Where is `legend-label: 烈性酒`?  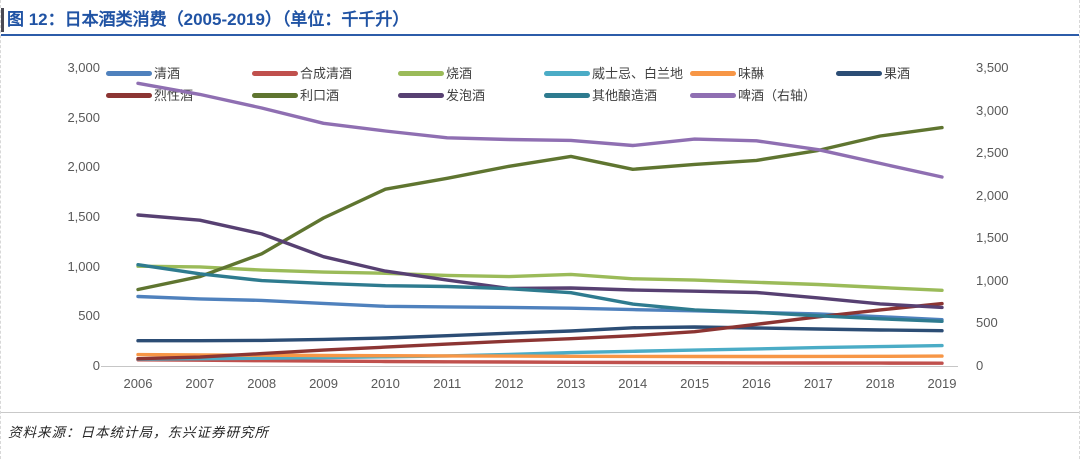
legend-label: 烈性酒 is located at coordinates (174, 95).